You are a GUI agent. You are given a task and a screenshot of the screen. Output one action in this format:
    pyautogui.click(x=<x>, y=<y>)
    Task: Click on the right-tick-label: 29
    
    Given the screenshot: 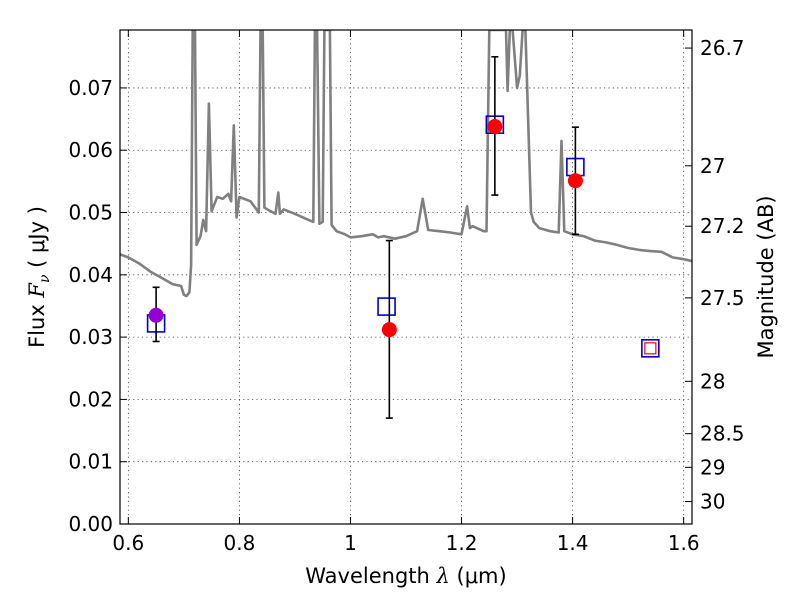 What is the action you would take?
    pyautogui.click(x=712, y=467)
    